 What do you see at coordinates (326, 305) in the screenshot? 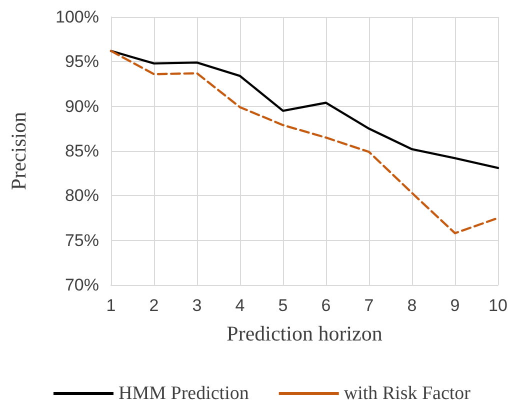
I see `x-tick-label: 6` at bounding box center [326, 305].